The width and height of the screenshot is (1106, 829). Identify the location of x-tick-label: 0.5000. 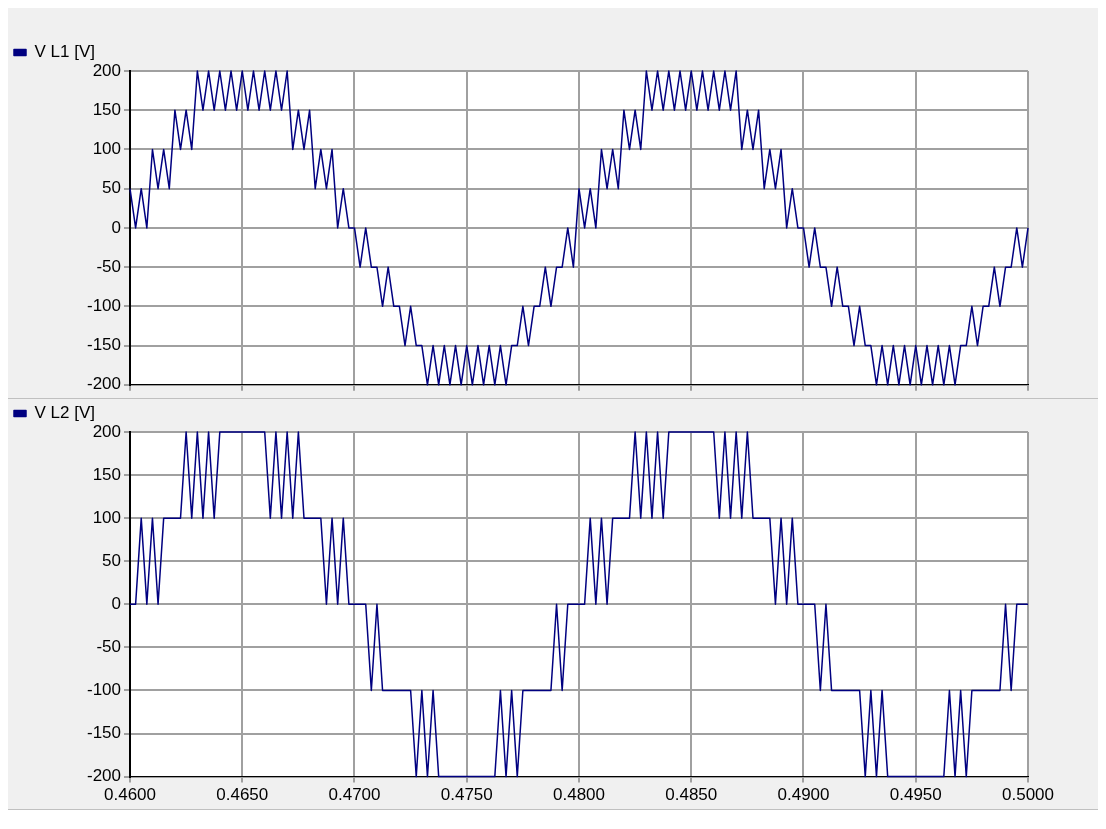
(1028, 795).